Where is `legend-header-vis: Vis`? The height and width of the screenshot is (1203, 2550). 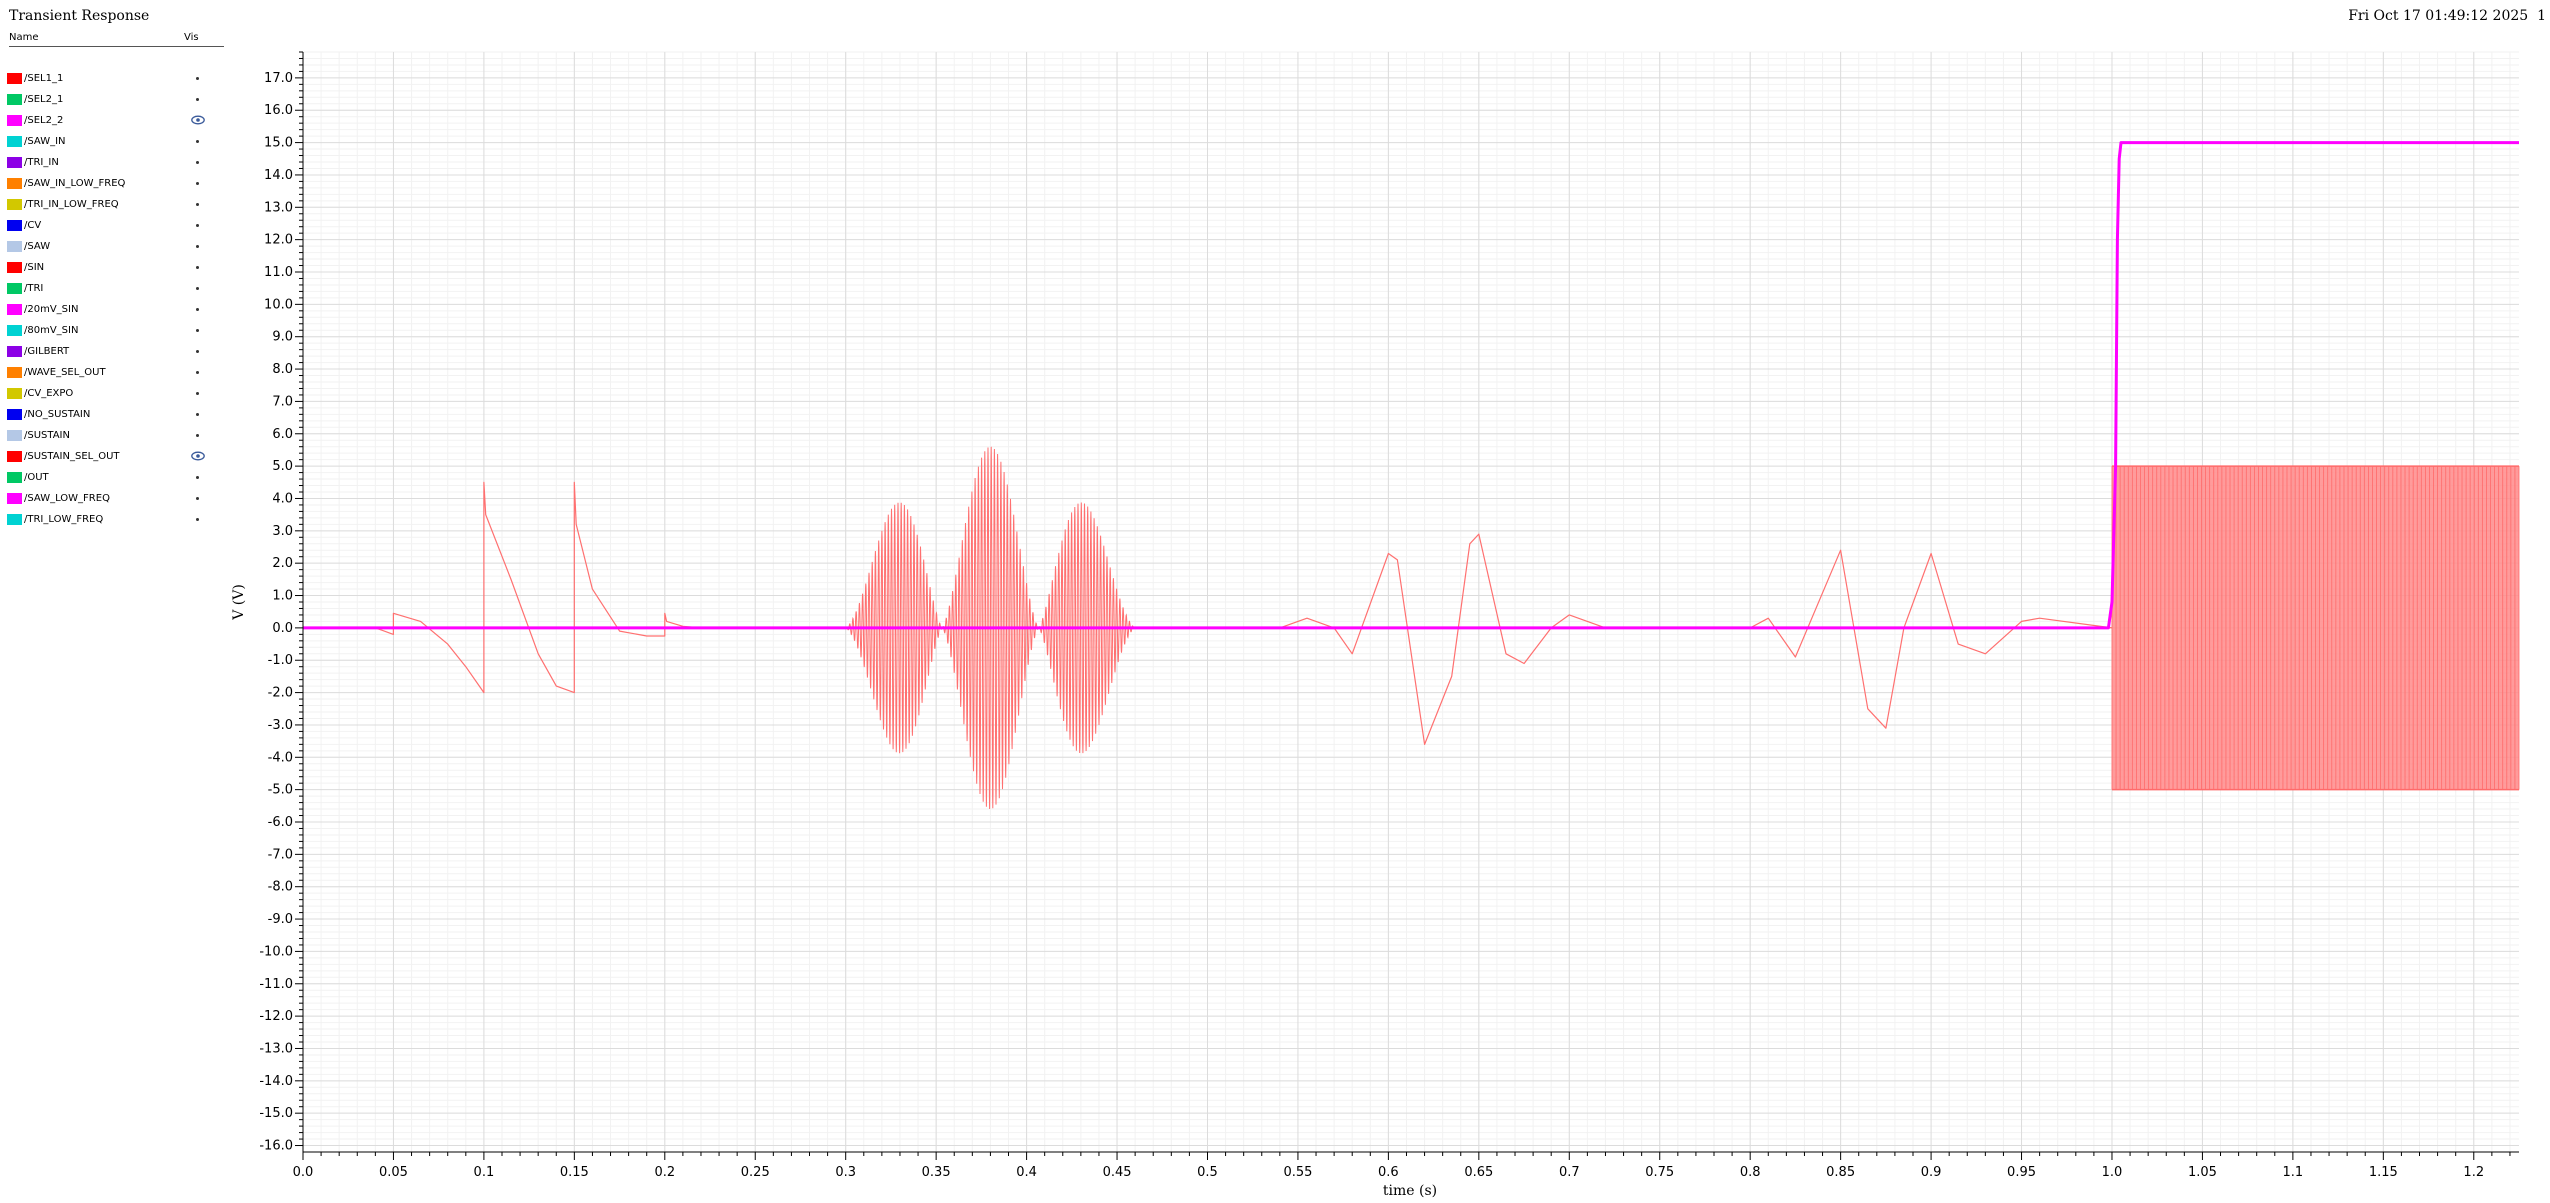 legend-header-vis: Vis is located at coordinates (191, 37).